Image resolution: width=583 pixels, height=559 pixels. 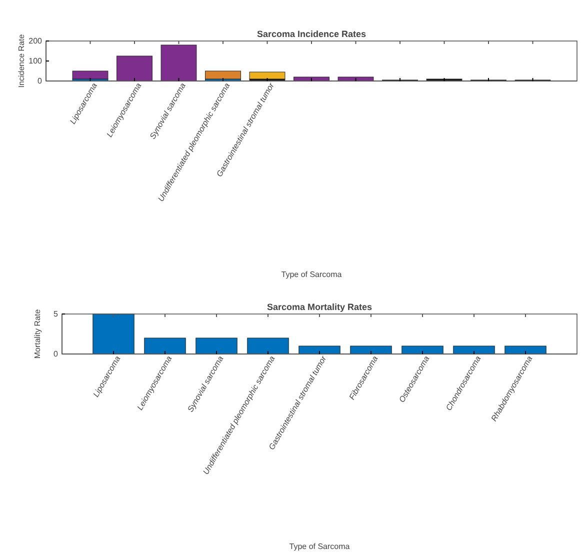 What do you see at coordinates (37, 333) in the screenshot?
I see `y-axis-title: Mortality Rate` at bounding box center [37, 333].